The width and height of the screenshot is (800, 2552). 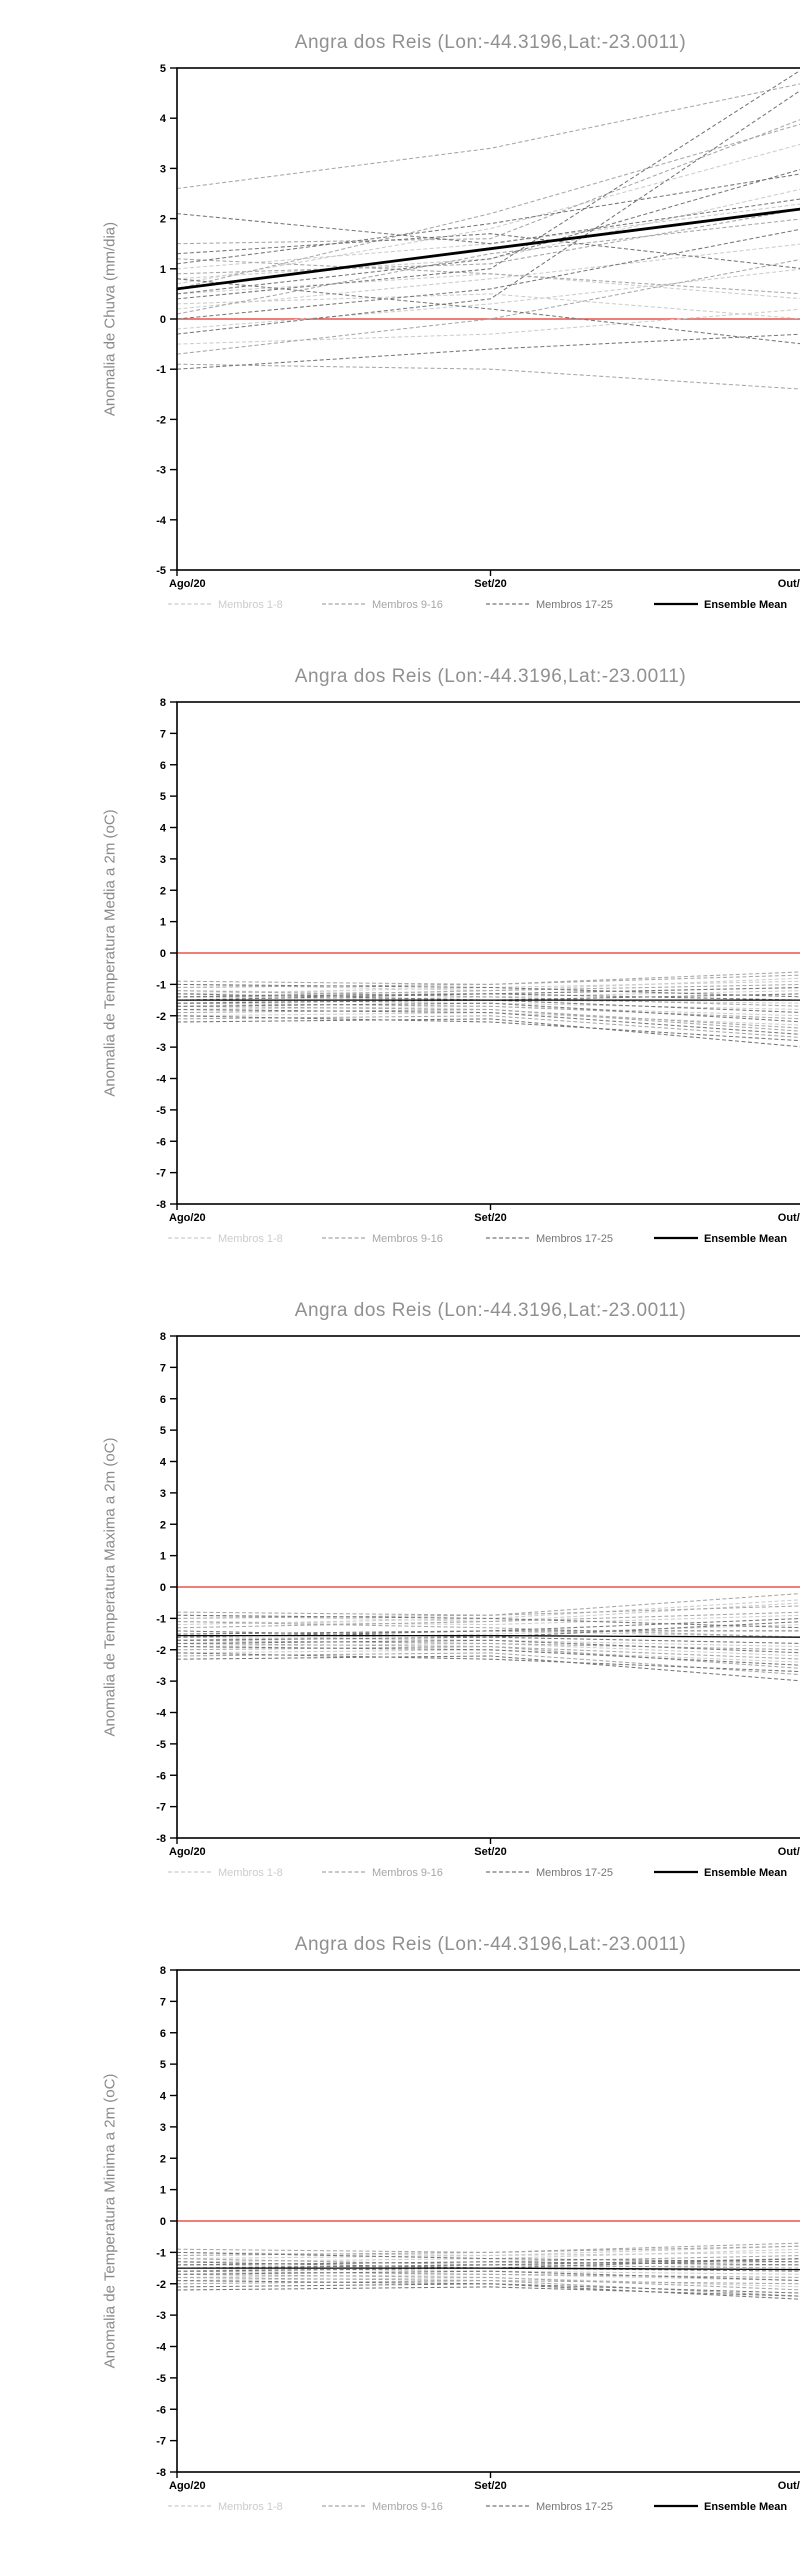 What do you see at coordinates (161, 521) in the screenshot?
I see `y-tick-label: -4` at bounding box center [161, 521].